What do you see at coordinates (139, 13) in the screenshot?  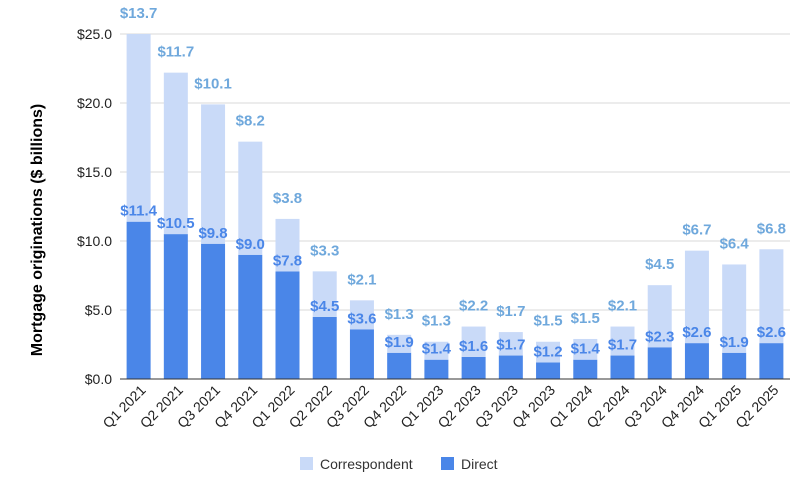 I see `data-label-correspondent: $13.7` at bounding box center [139, 13].